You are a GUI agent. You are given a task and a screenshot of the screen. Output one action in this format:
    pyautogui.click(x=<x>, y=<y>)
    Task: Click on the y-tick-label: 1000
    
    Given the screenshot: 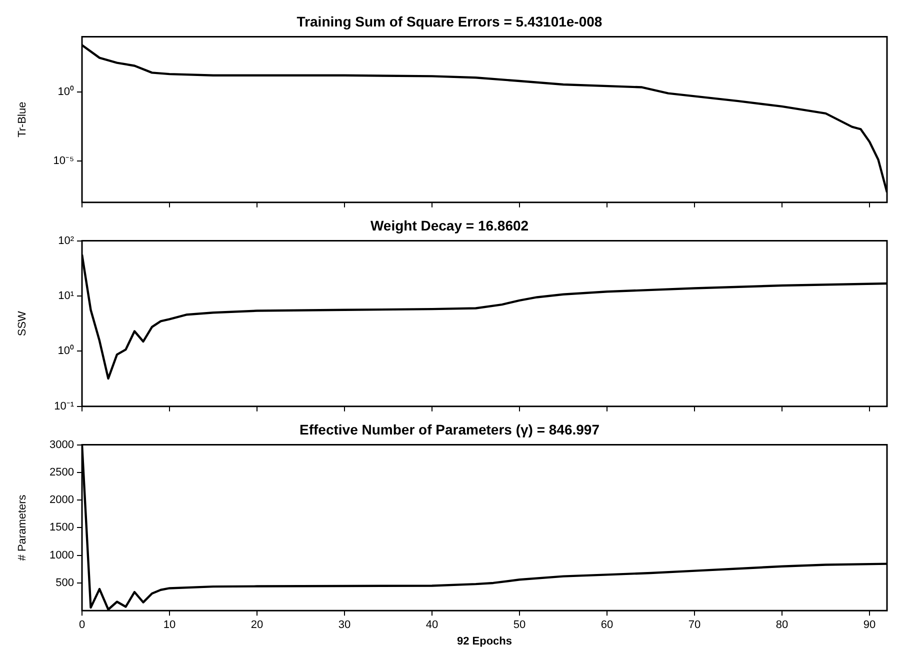 What is the action you would take?
    pyautogui.click(x=62, y=555)
    